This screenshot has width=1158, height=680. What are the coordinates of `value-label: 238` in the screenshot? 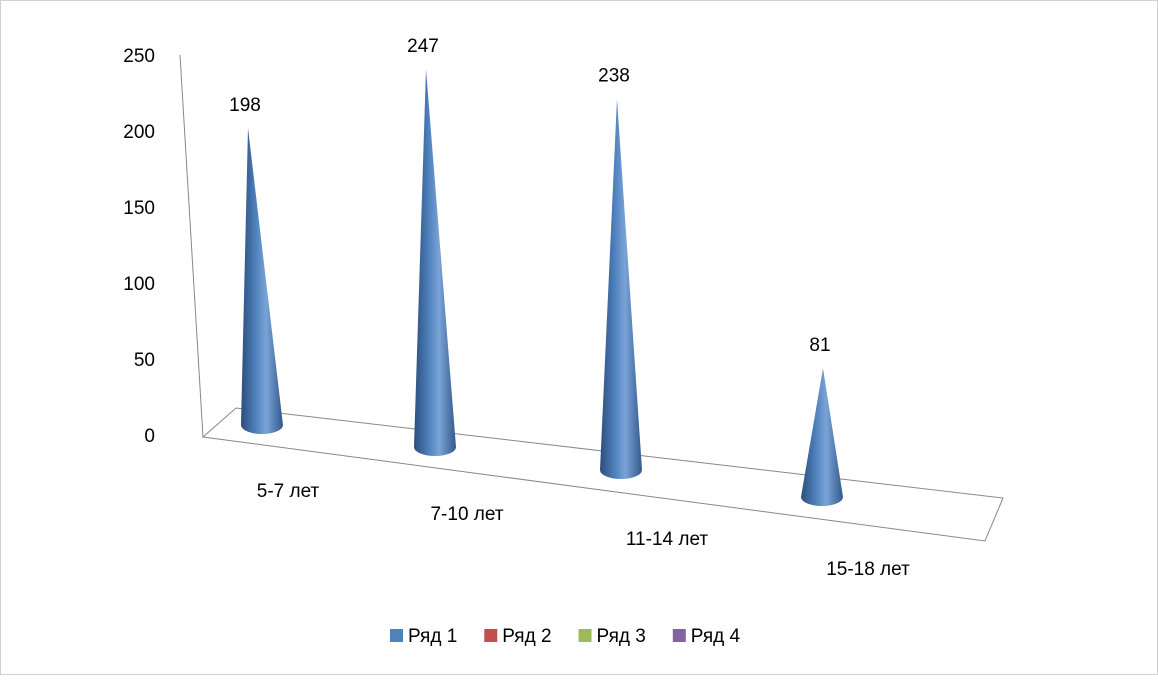 It's located at (614, 76).